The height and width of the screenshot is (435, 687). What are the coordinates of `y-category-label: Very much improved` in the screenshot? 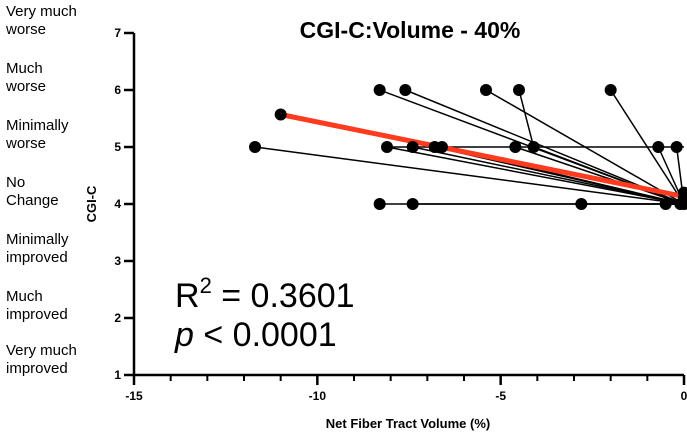 It's located at (41, 360).